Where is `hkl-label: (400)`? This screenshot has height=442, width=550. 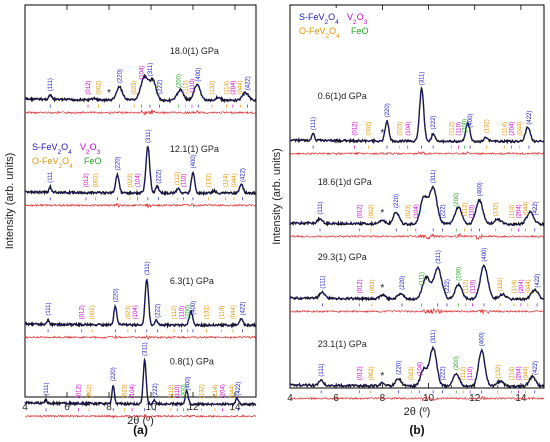
hkl-label: (400) is located at coordinates (471, 121).